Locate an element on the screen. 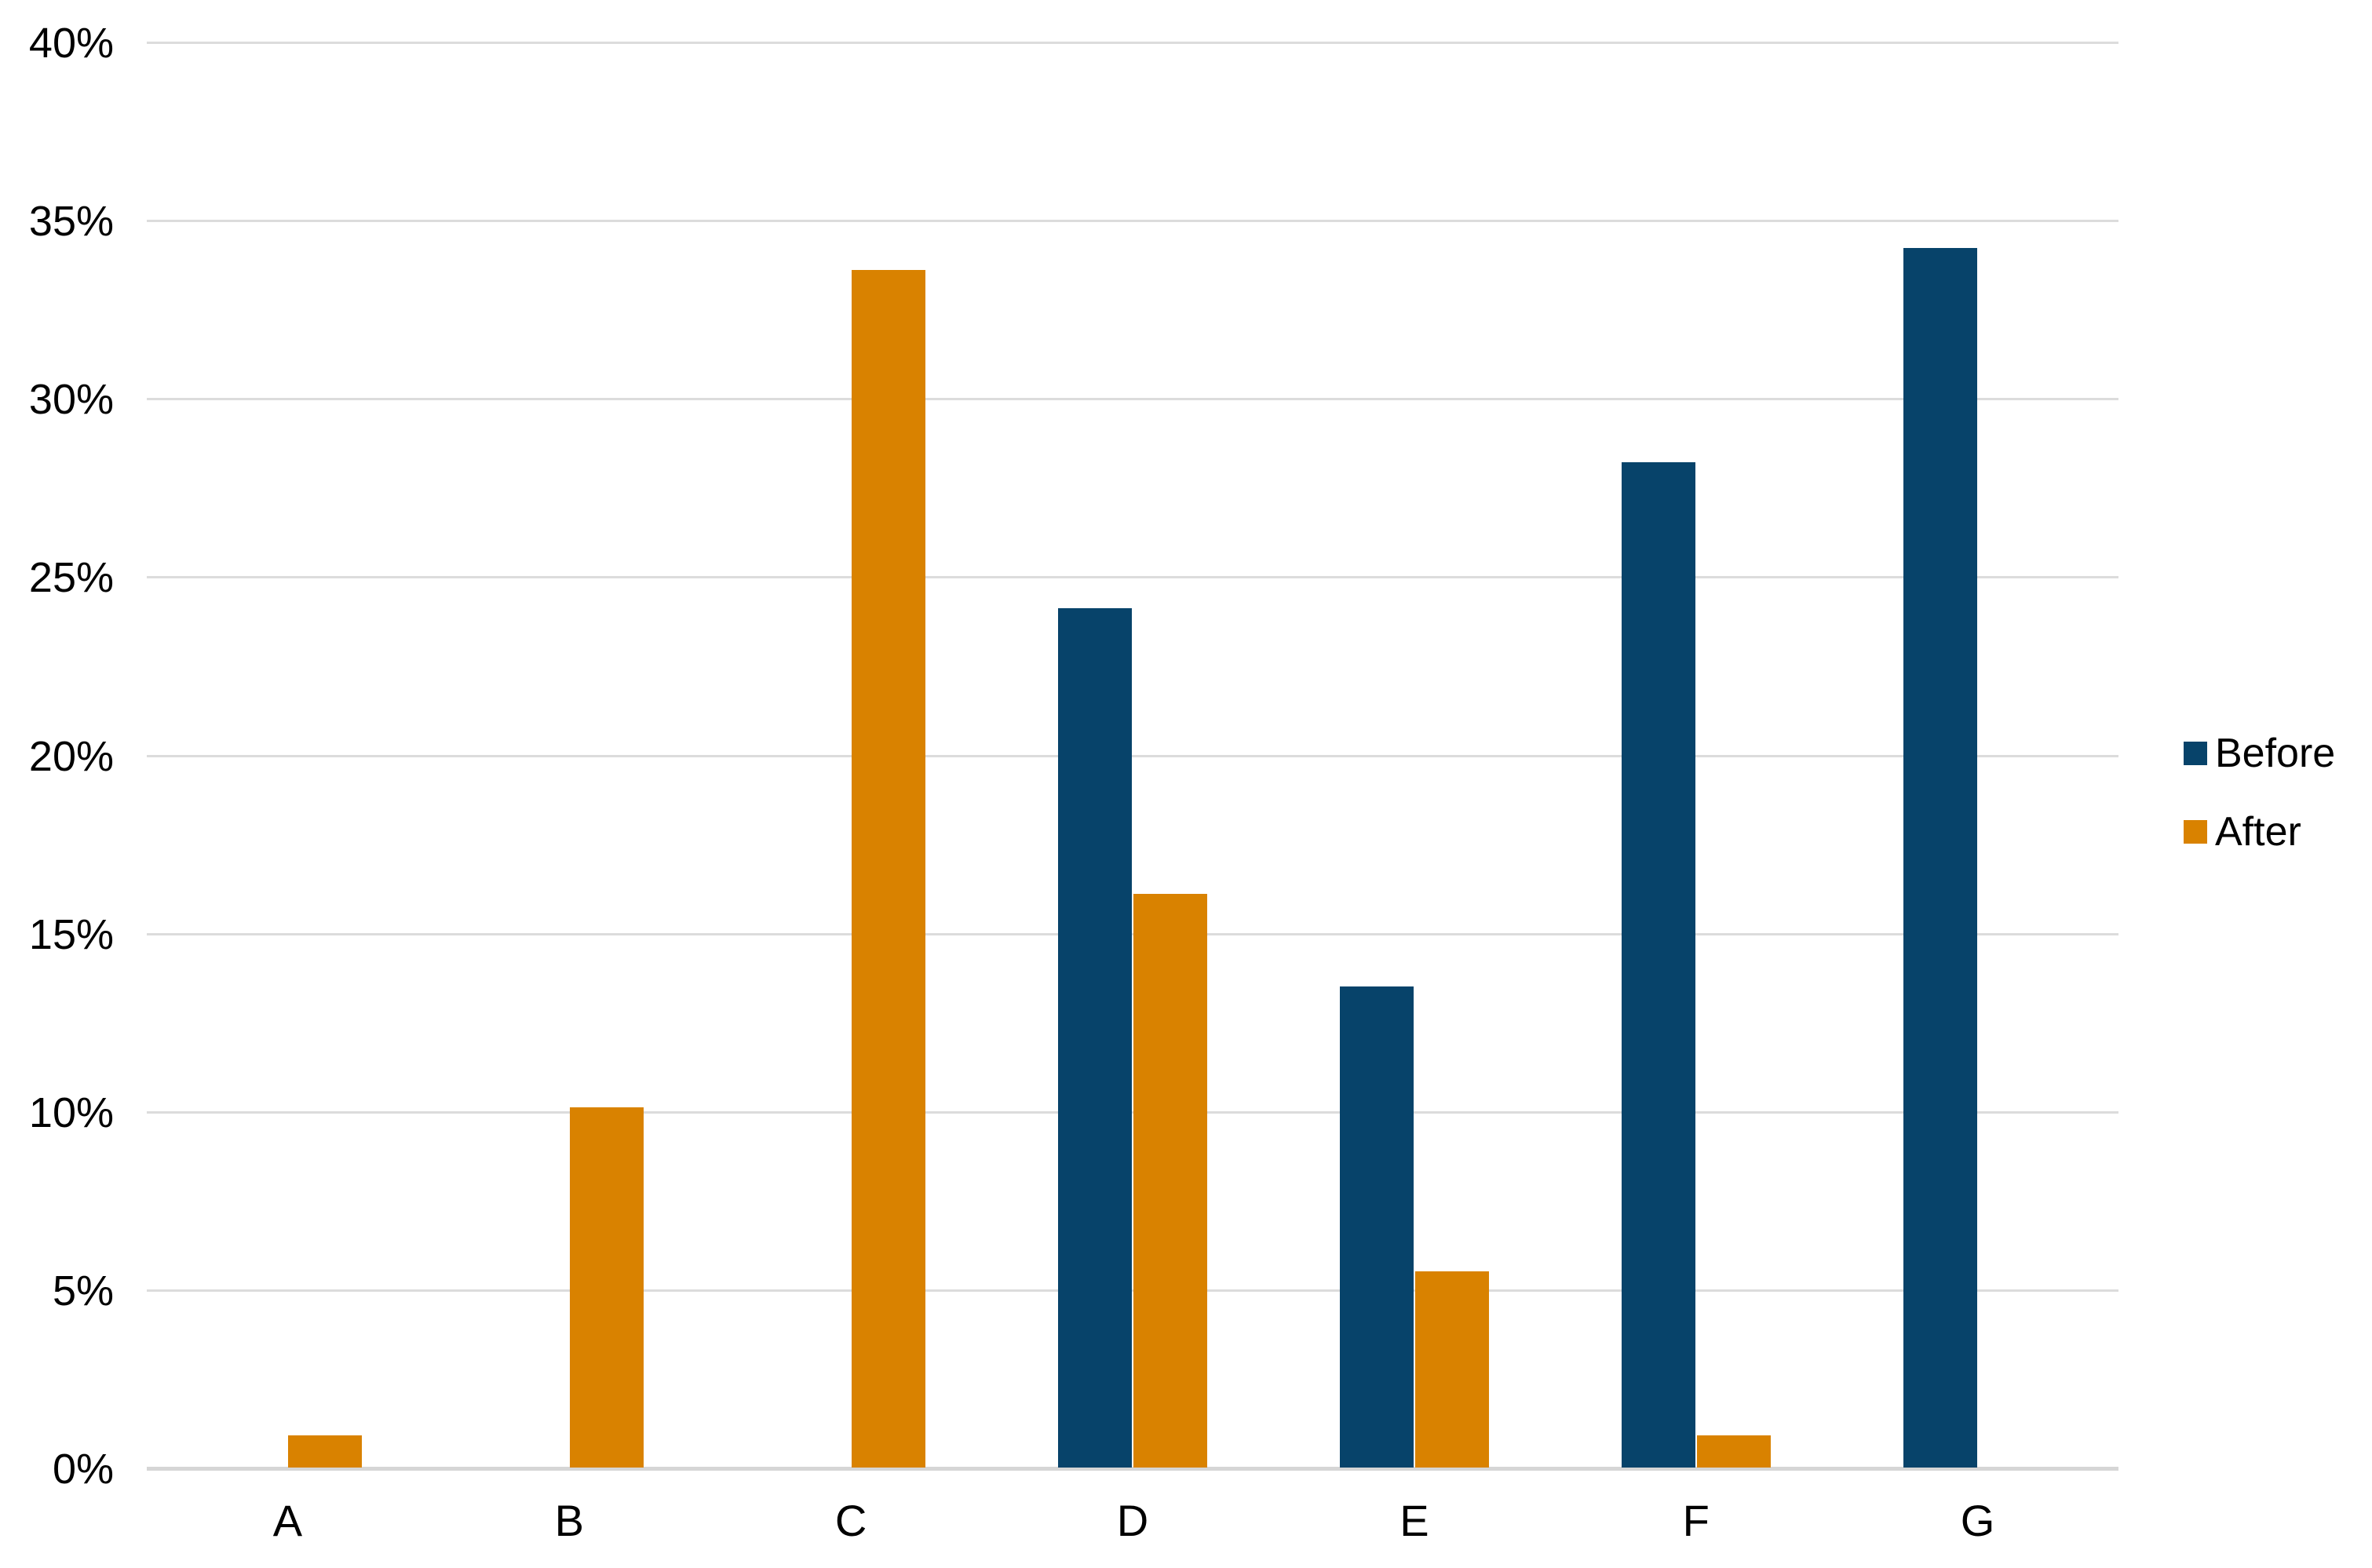  y-tick-label-15: 15% is located at coordinates (71, 934).